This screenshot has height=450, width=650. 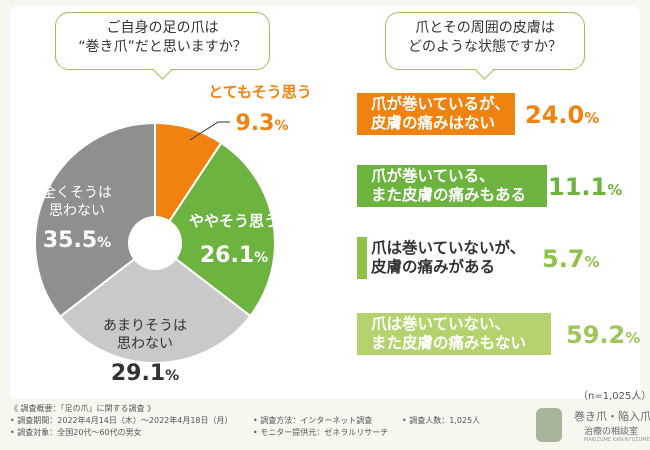 What do you see at coordinates (603, 335) in the screenshot?
I see `bar-value-not-curled-no-pain: 59.2%` at bounding box center [603, 335].